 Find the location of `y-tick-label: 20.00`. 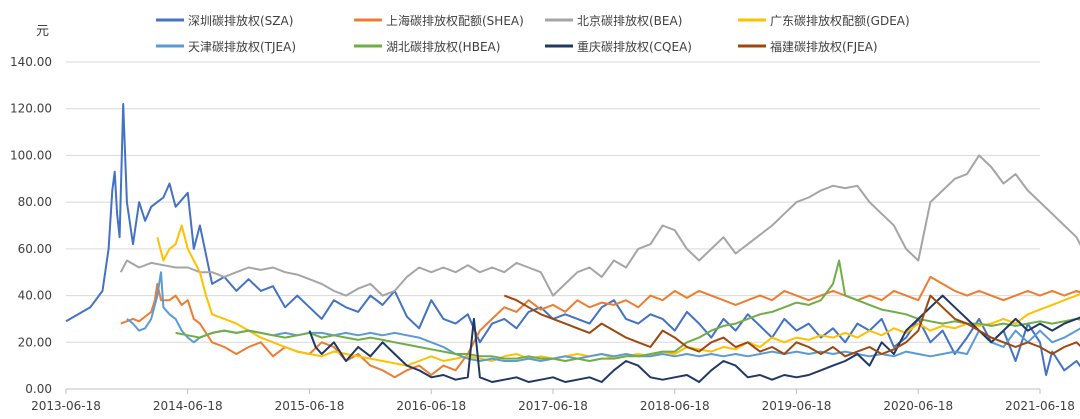

y-tick-label: 20.00 is located at coordinates (35, 342).